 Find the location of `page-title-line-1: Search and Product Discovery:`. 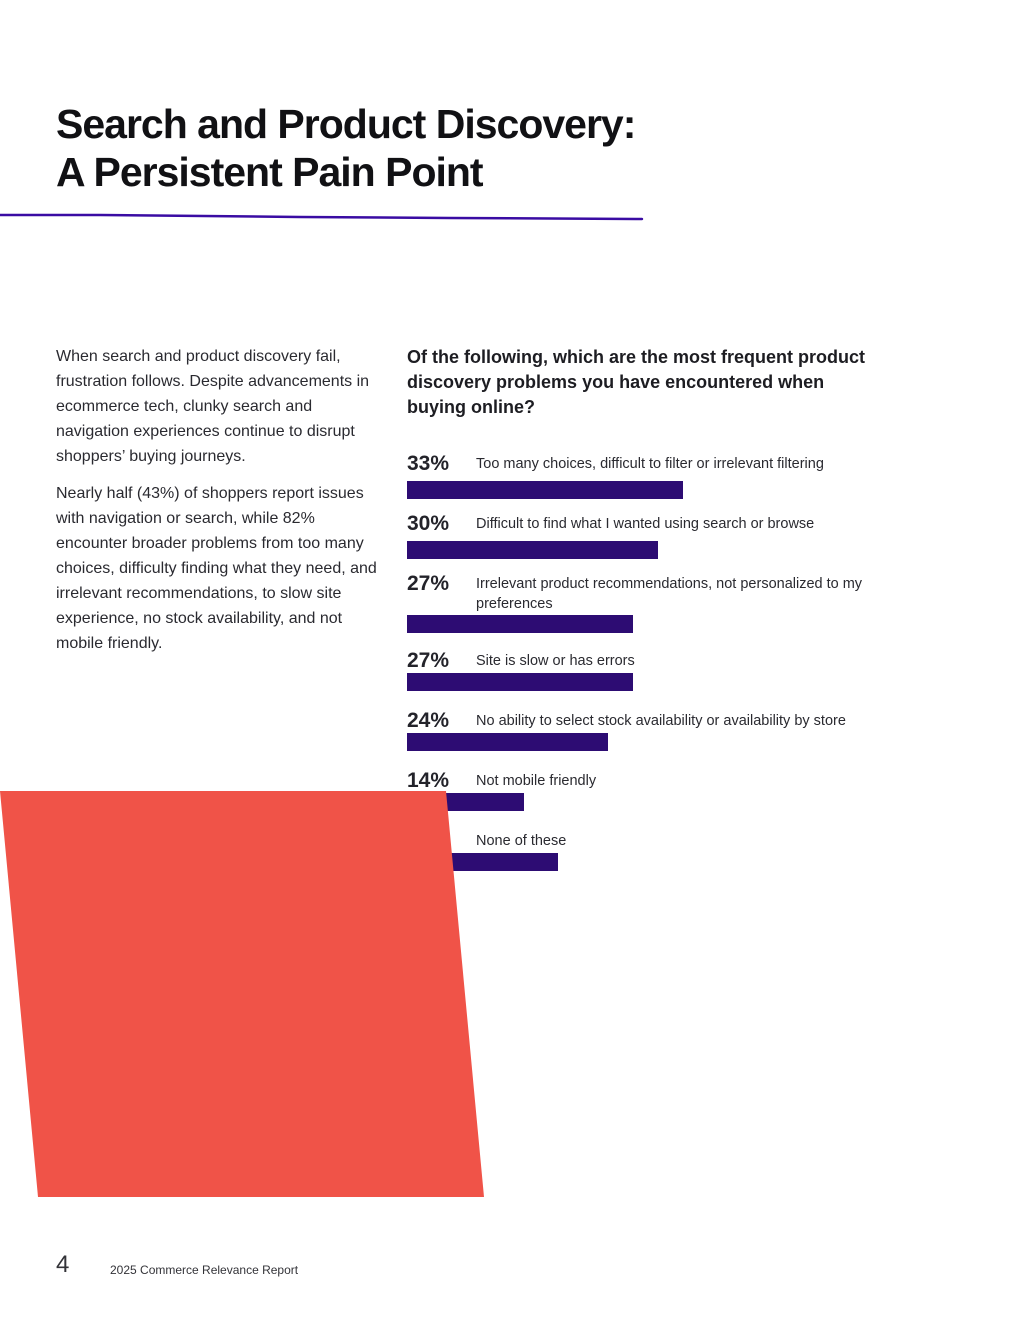

page-title-line-1: Search and Product Discovery: is located at coordinates (346, 124).